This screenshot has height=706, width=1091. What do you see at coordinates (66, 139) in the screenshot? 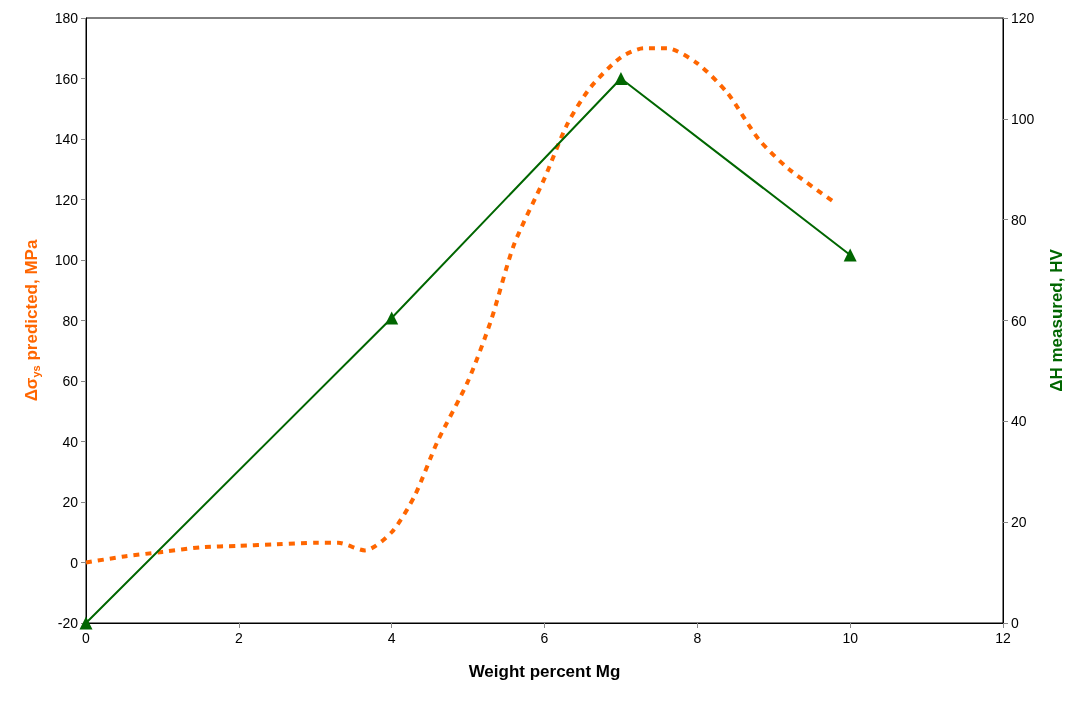
I see `y-tick-label: 140` at bounding box center [66, 139].